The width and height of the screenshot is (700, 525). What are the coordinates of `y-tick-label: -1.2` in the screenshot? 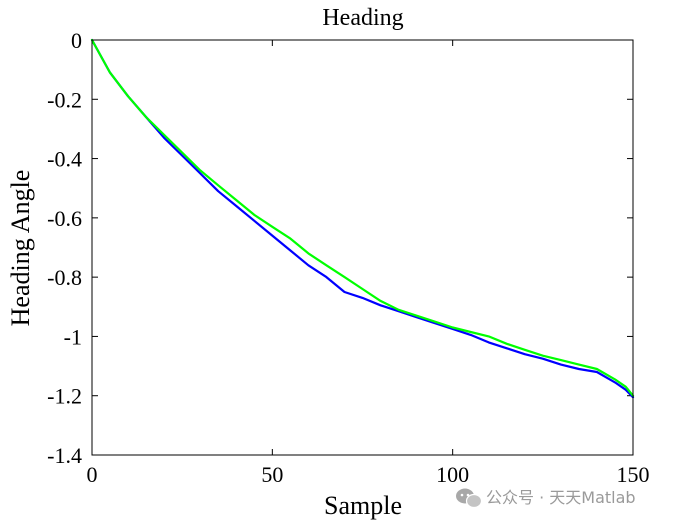 It's located at (64, 396).